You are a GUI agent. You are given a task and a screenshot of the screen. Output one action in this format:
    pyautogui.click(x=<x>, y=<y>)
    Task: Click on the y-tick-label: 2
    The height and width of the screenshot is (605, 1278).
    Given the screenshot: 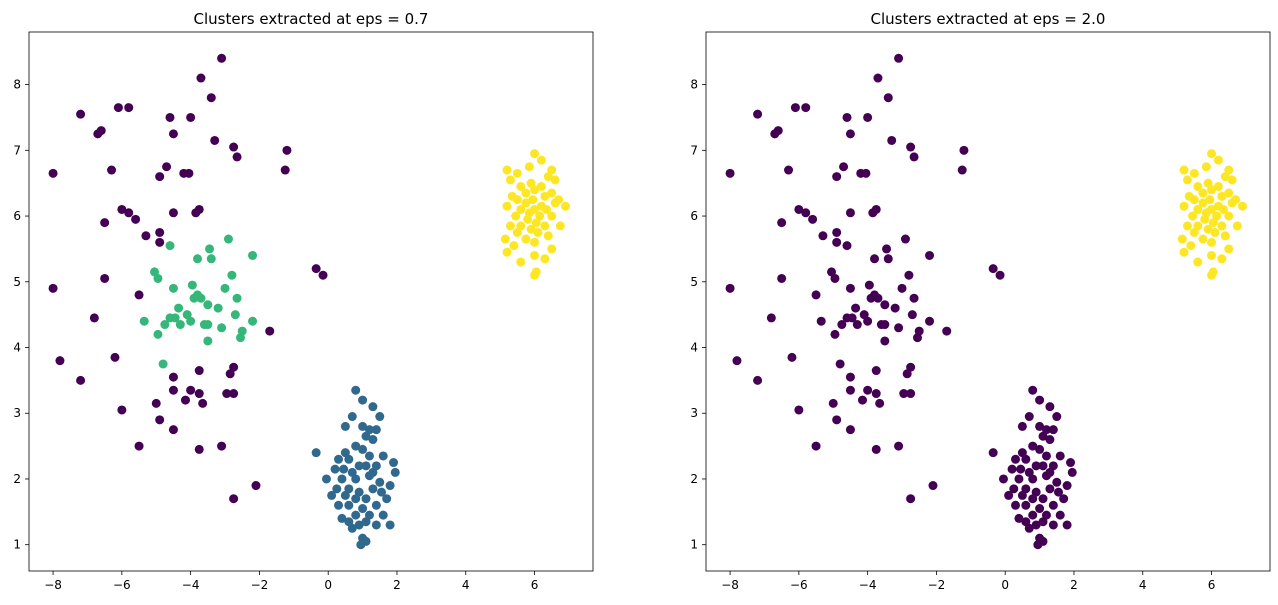 What is the action you would take?
    pyautogui.click(x=694, y=479)
    